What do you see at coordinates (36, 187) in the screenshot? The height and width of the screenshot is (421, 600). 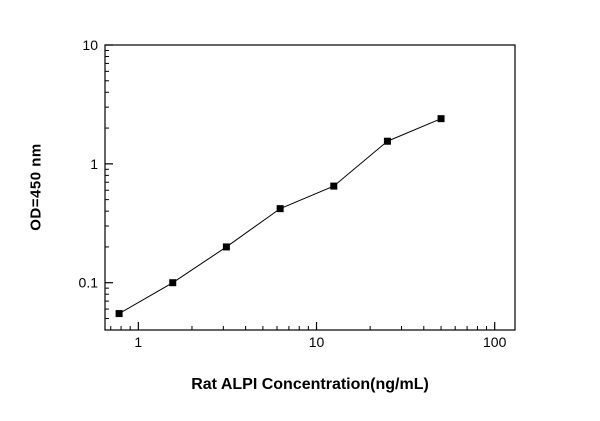 I see `y-axis-label: OD=450 nm` at bounding box center [36, 187].